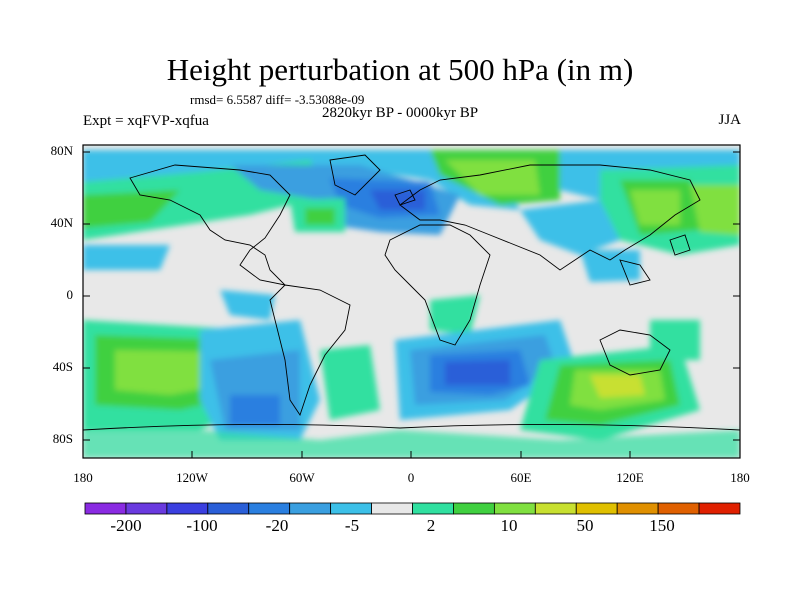 This screenshot has width=800, height=600. Describe the element at coordinates (277, 99) in the screenshot. I see `stats-label: rmsd= 6.5587 diff= -3.53088e-09` at that location.